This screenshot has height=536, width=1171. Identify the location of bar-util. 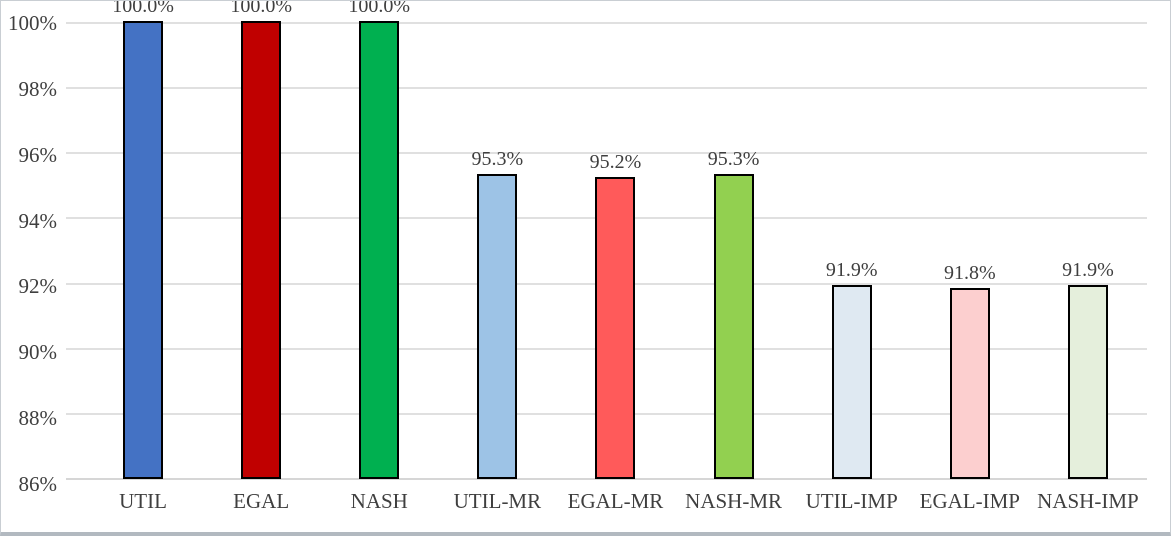
(143, 250).